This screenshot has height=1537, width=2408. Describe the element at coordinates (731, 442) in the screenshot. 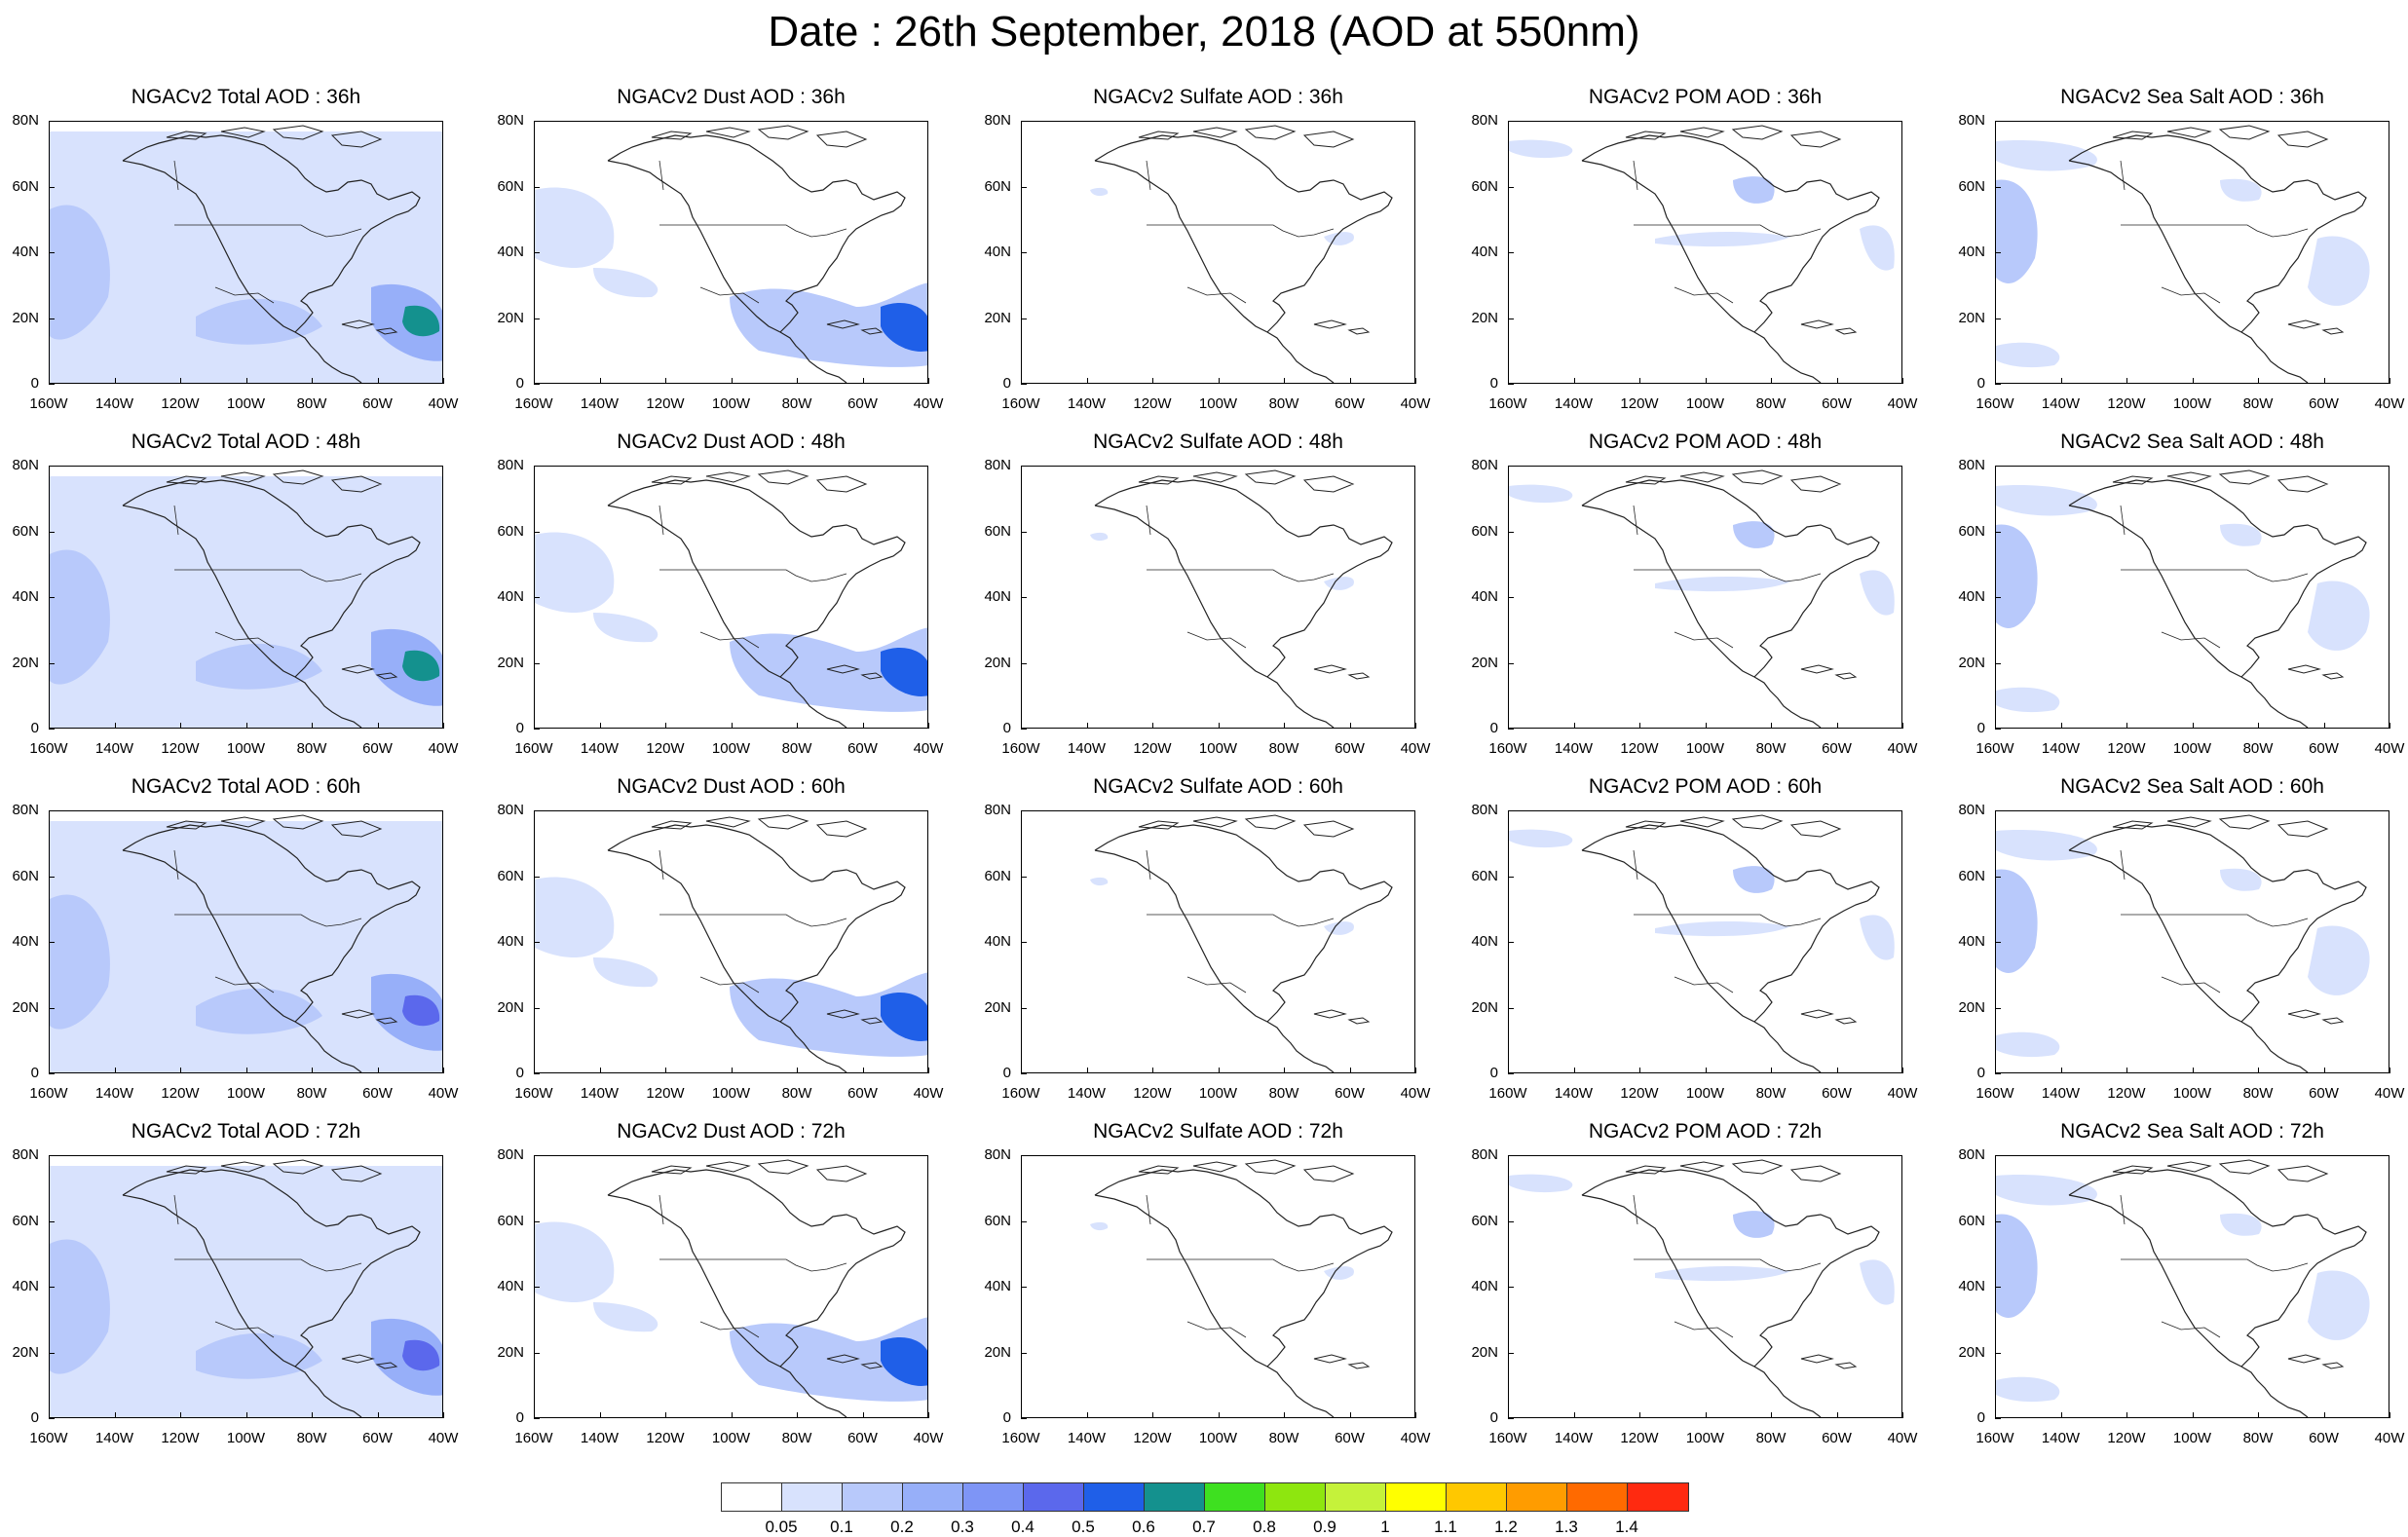

I see `panel-title: NGACv2 Dust AOD : 48h` at that location.